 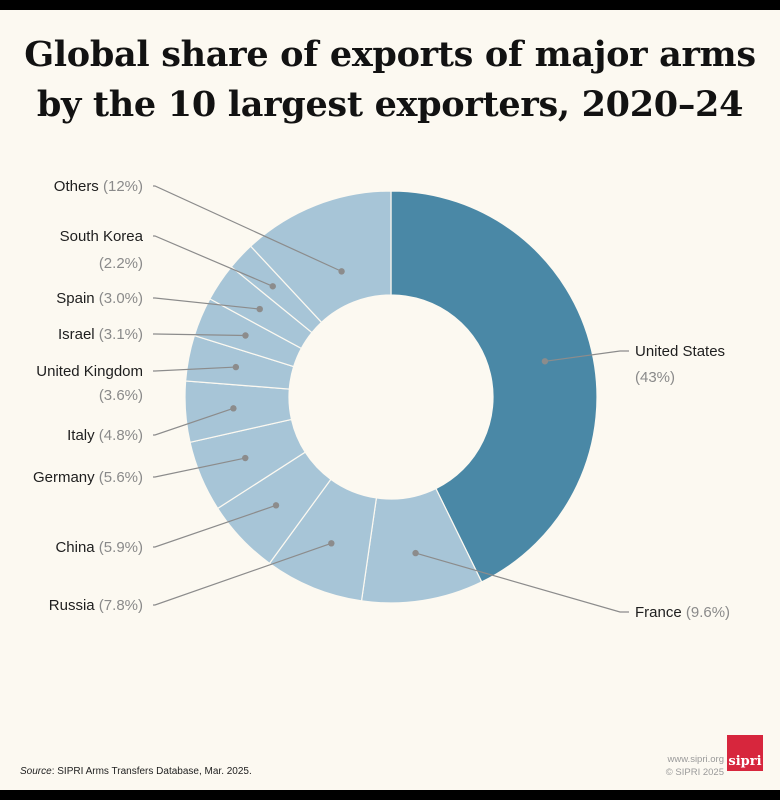 I want to click on label-name-israel: Israel, so click(x=76, y=334).